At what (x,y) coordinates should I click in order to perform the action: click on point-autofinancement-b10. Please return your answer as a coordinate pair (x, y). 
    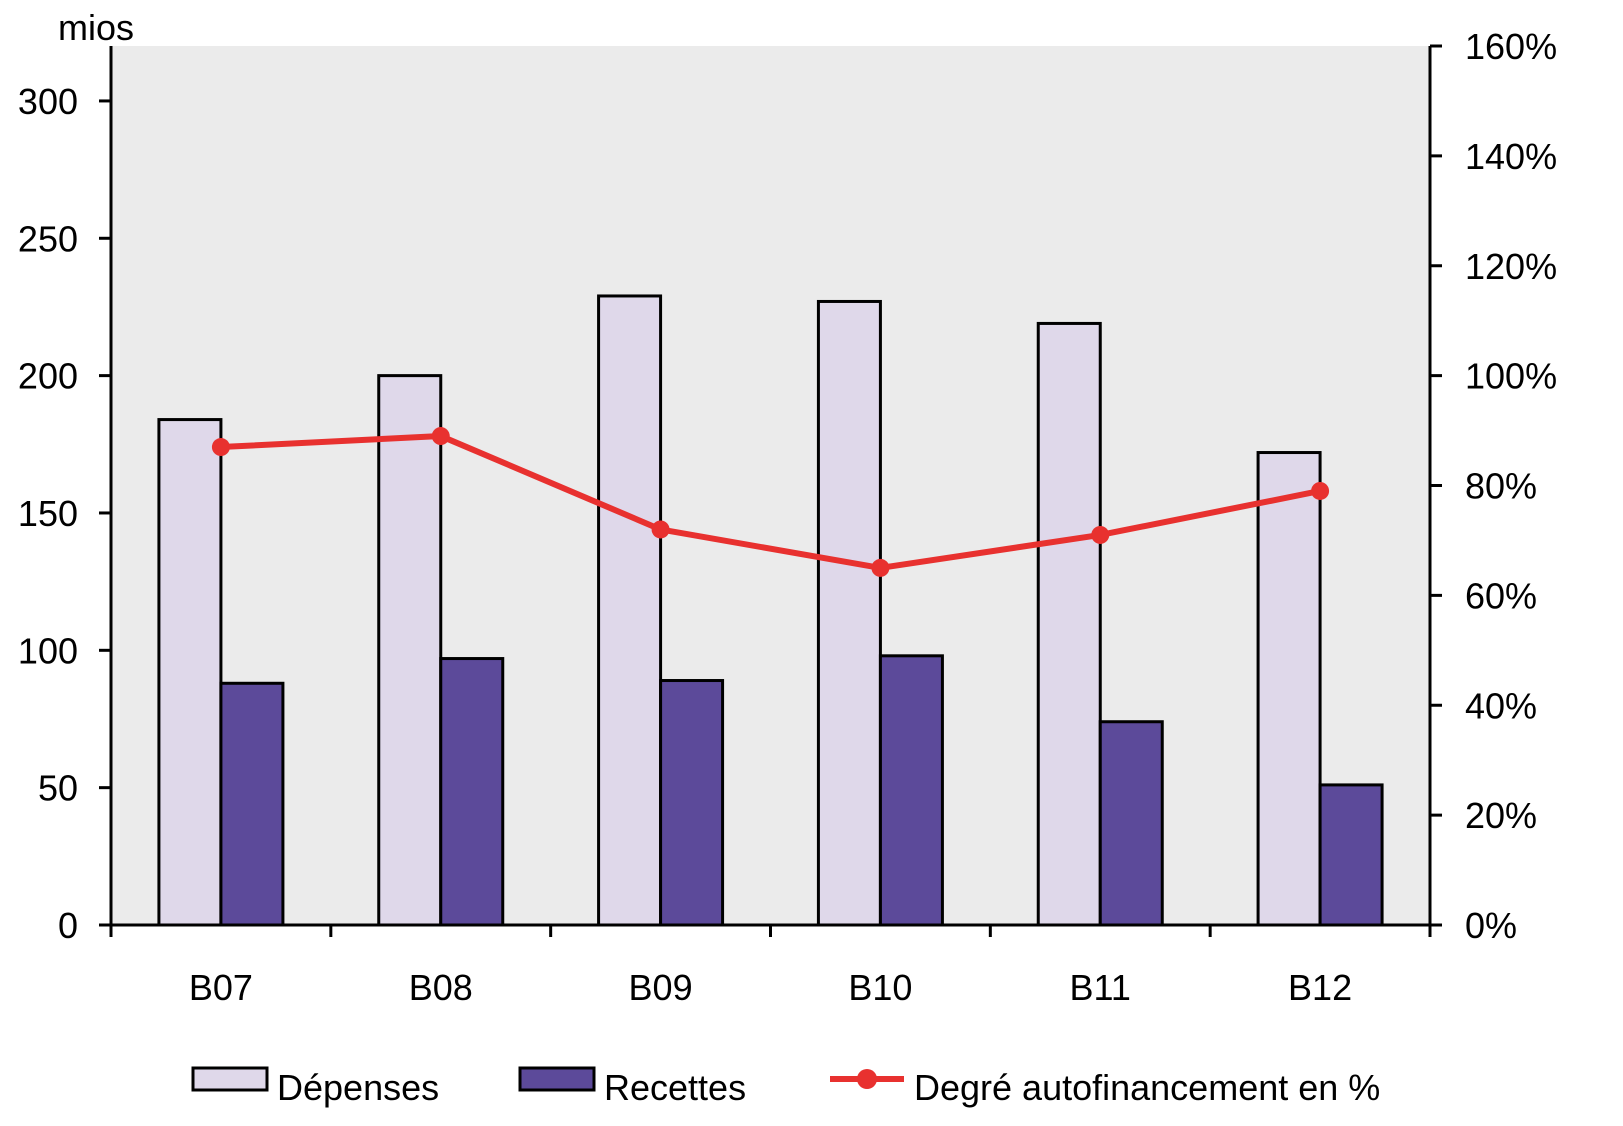
    Looking at the image, I should click on (880, 567).